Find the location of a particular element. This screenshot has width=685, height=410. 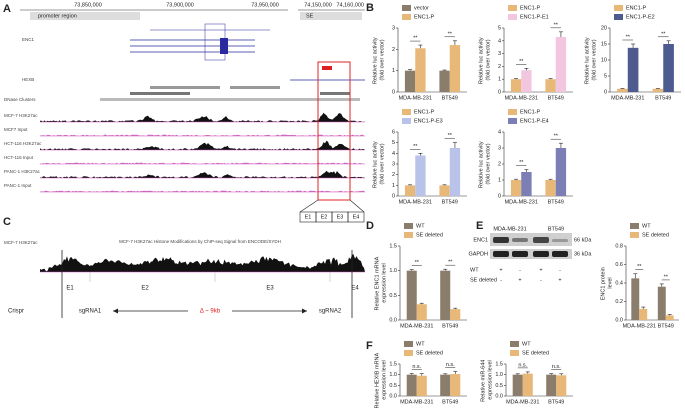

enhancer-label: E3 is located at coordinates (270, 289).